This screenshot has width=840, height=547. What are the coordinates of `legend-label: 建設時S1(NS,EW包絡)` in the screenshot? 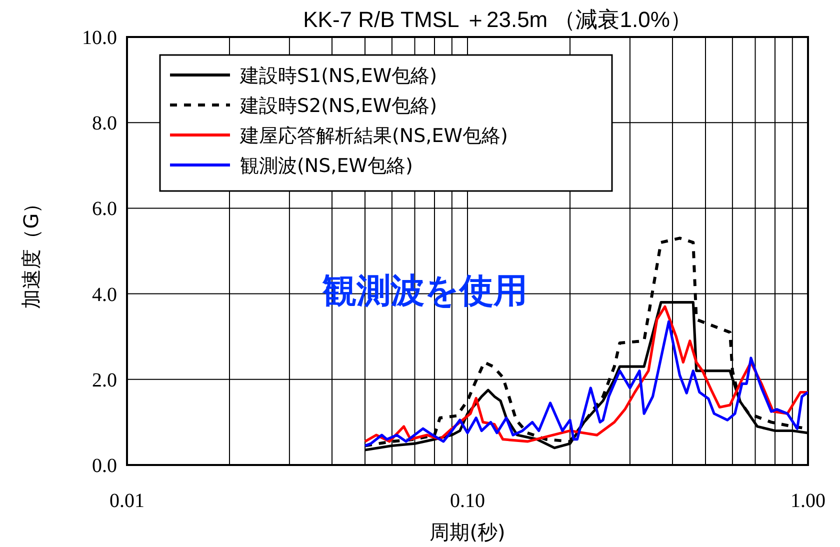 It's located at (338, 76).